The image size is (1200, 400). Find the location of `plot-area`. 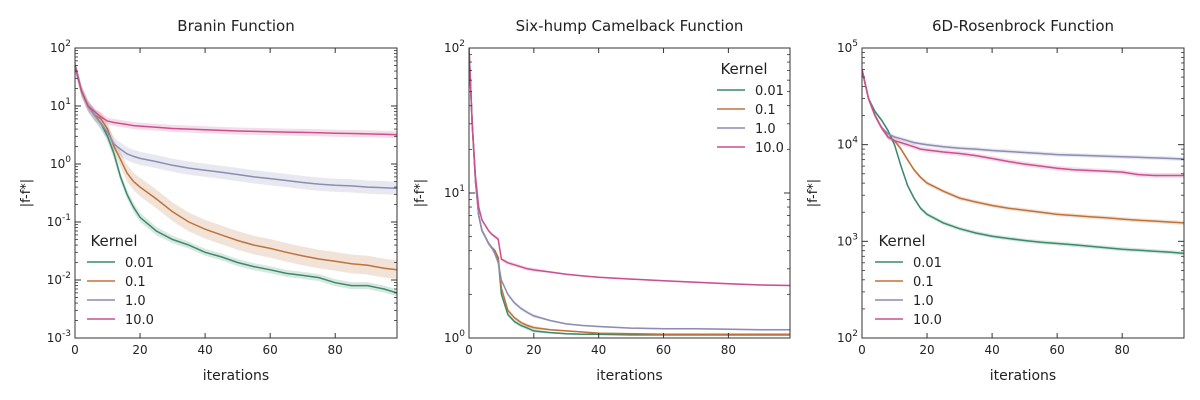

plot-area is located at coordinates (1023, 161).